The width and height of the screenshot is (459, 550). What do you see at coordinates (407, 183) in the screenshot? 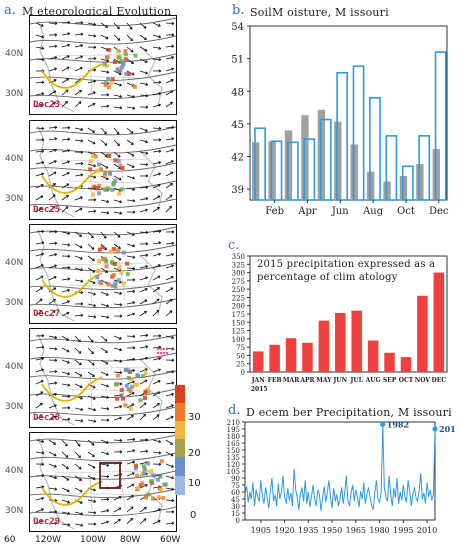
I see `bar-blue-oct` at bounding box center [407, 183].